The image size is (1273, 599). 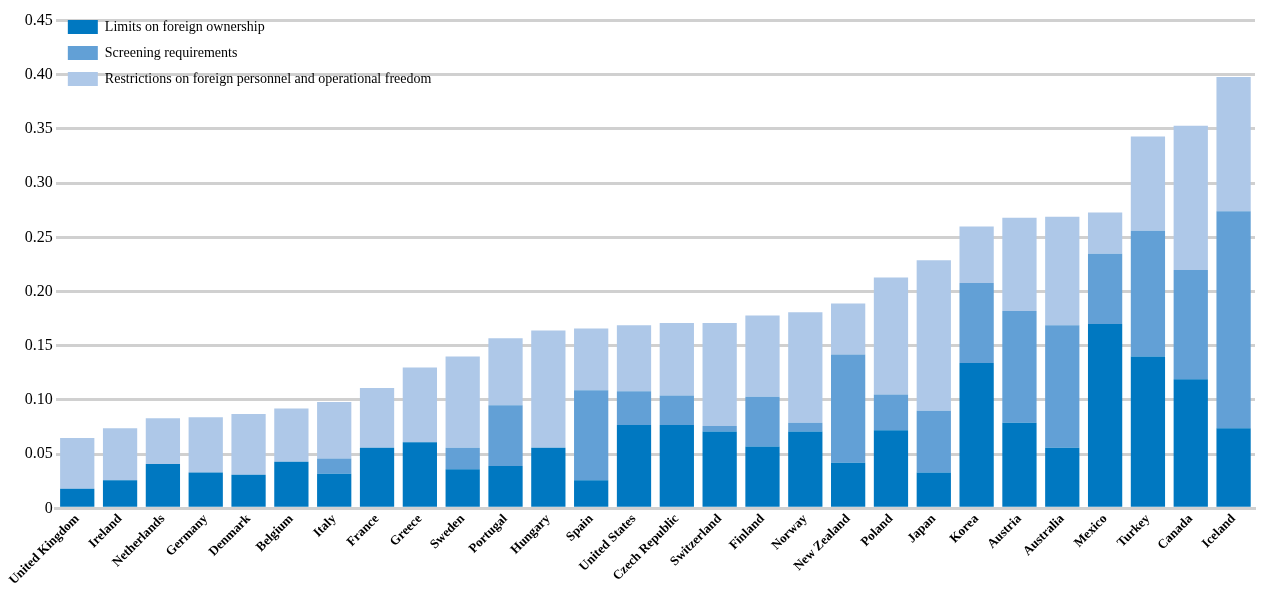 What do you see at coordinates (38, 453) in the screenshot?
I see `y-tick-label: 0.05` at bounding box center [38, 453].